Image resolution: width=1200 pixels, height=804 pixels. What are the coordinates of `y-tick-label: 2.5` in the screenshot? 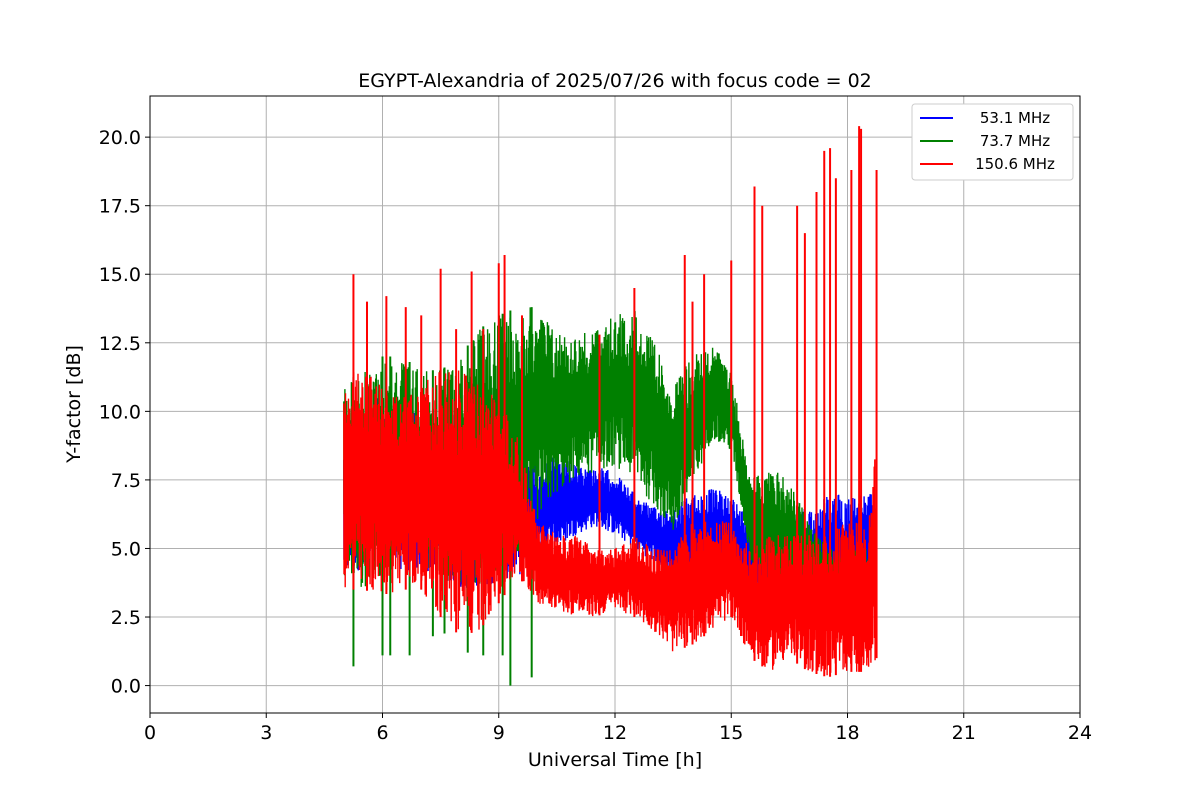 It's located at (126, 618).